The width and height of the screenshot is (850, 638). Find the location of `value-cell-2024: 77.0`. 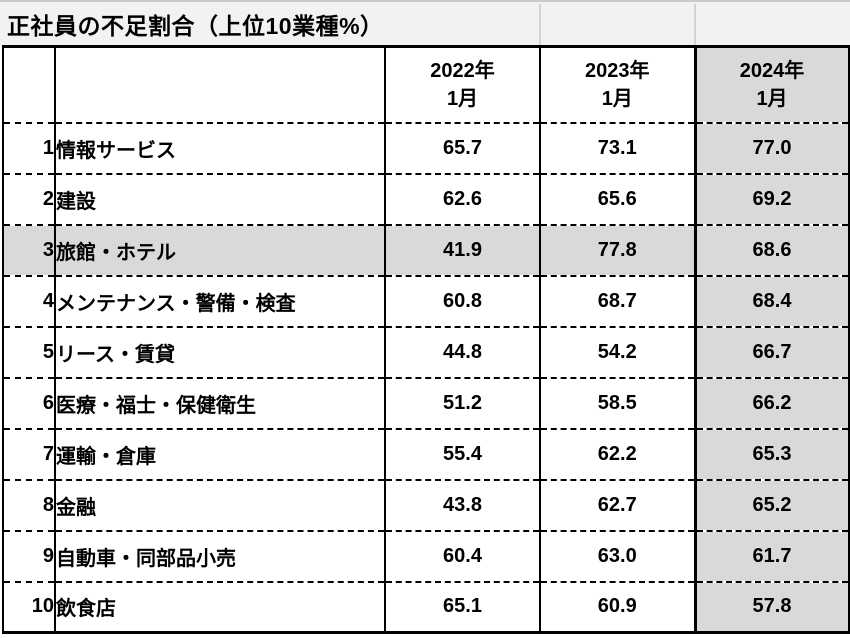

value-cell-2024: 77.0 is located at coordinates (771, 148).